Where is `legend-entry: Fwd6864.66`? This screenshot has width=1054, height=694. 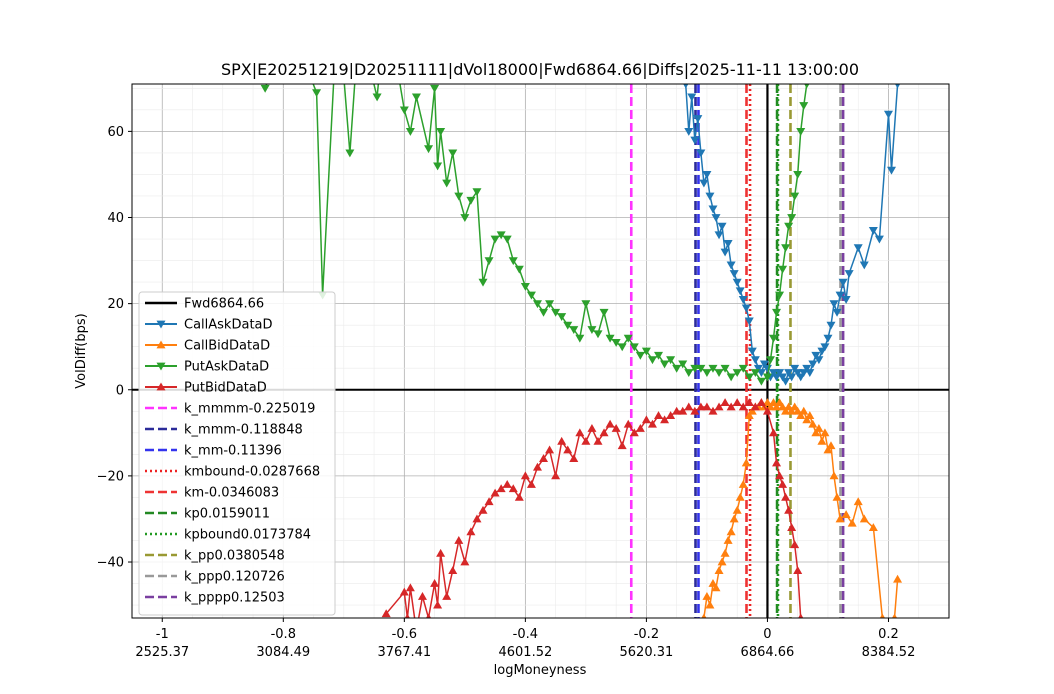
legend-entry: Fwd6864.66 is located at coordinates (204, 304).